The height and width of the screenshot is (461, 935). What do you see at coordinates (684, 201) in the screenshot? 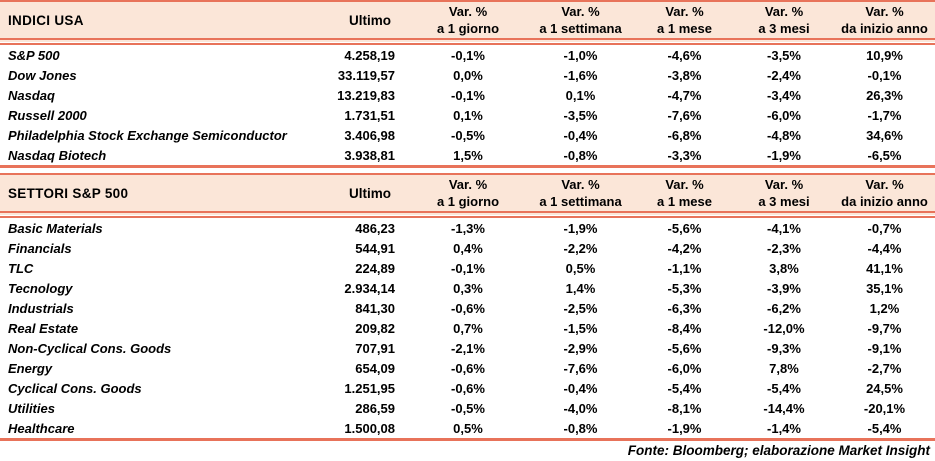
I see `var-period-label: a 1 mese` at bounding box center [684, 201].